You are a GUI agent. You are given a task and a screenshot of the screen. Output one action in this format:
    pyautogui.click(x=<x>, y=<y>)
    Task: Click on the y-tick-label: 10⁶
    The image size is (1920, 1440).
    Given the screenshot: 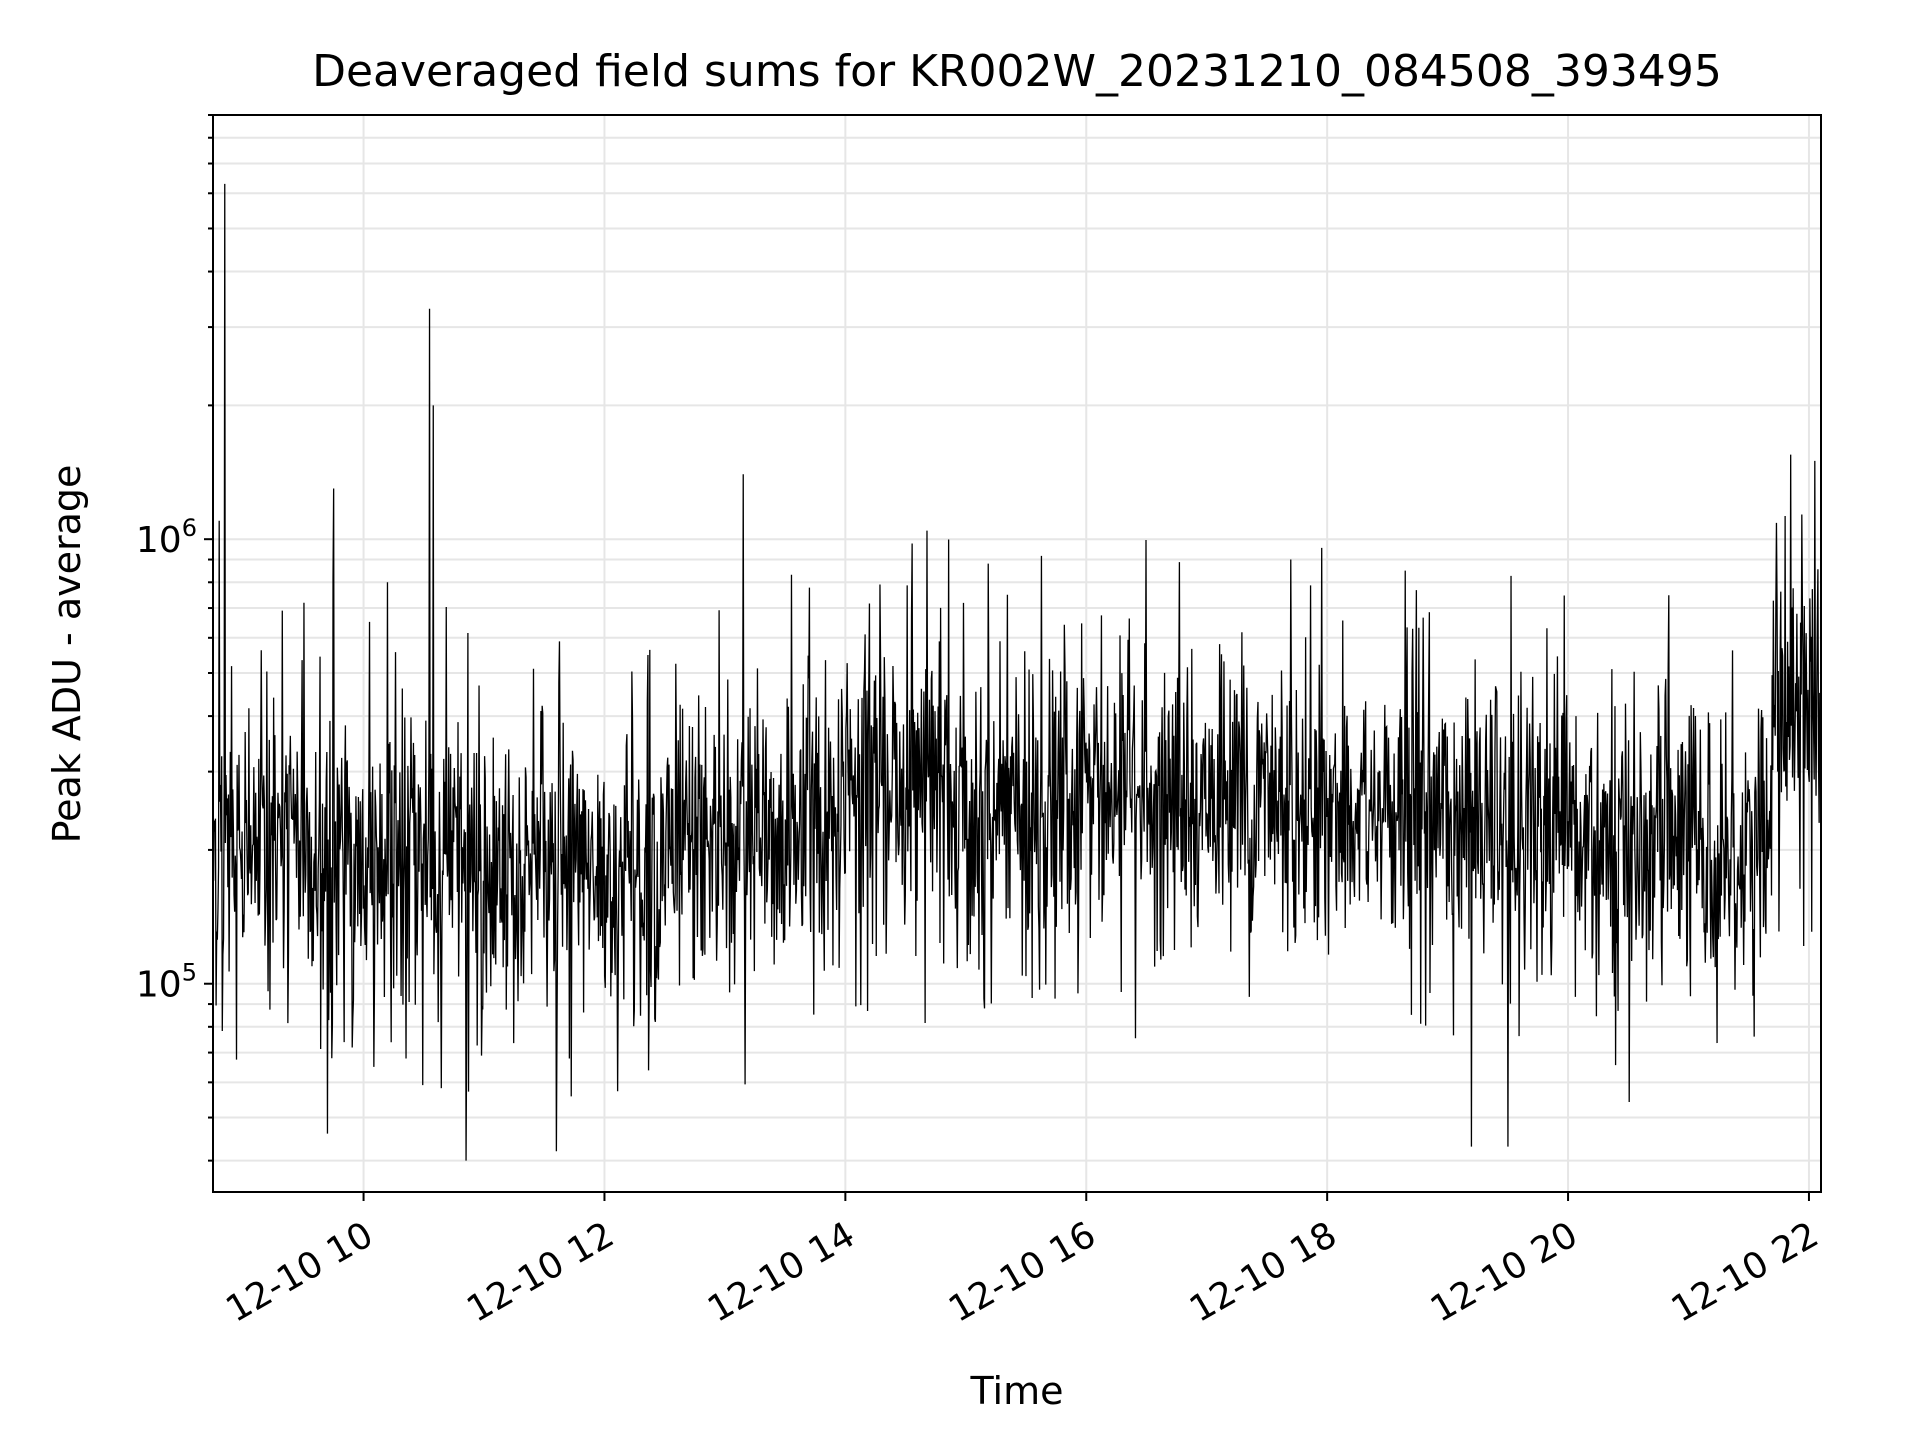 What is the action you would take?
    pyautogui.click(x=166, y=537)
    